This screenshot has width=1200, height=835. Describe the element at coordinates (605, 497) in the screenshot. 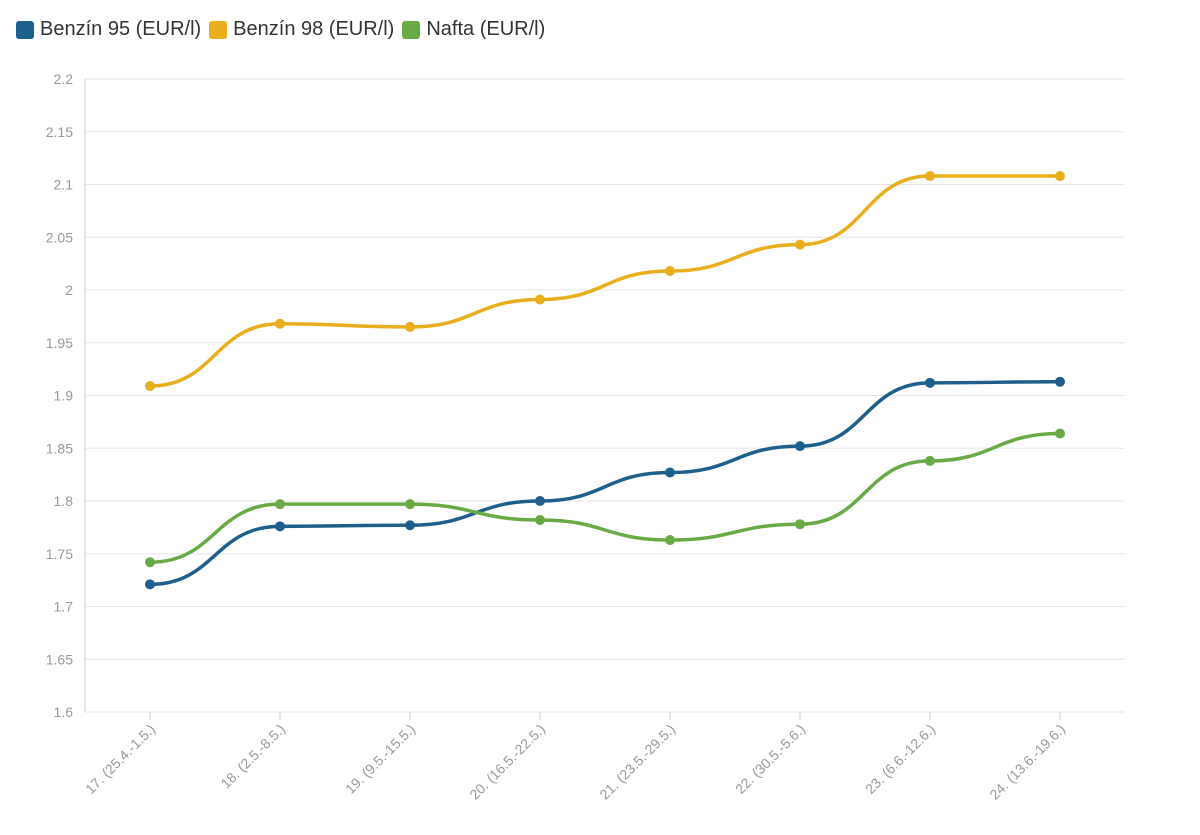

I see `series-line-nafta` at that location.